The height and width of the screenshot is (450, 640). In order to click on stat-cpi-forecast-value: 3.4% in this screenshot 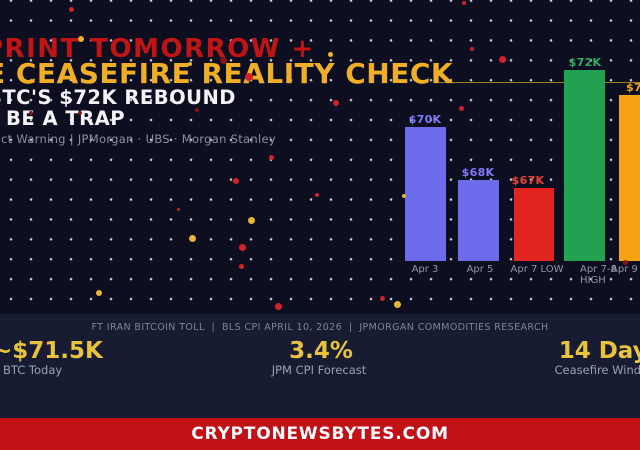, I will do `click(321, 351)`.